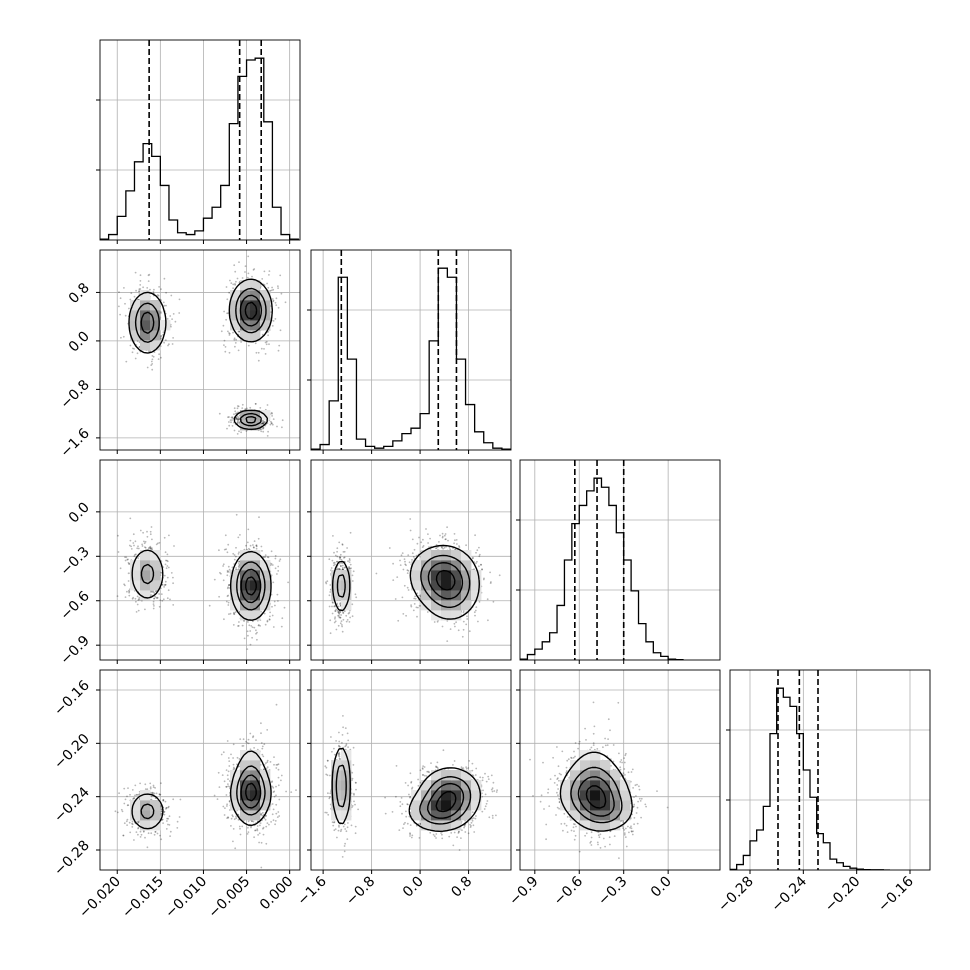 This screenshot has height=970, width=970. I want to click on x-tick-label: −0.8, so click(360, 891).